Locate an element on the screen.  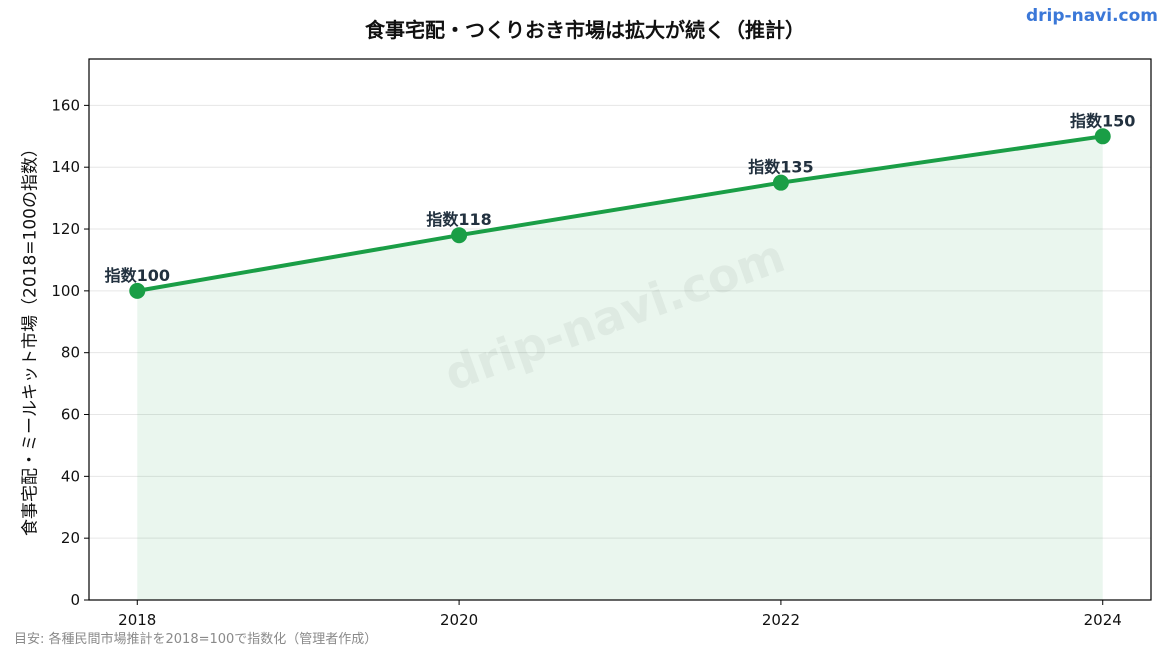
source-note: 目安: 各種民間市場推計を2018=100で指数化（管理者作成） is located at coordinates (196, 639).